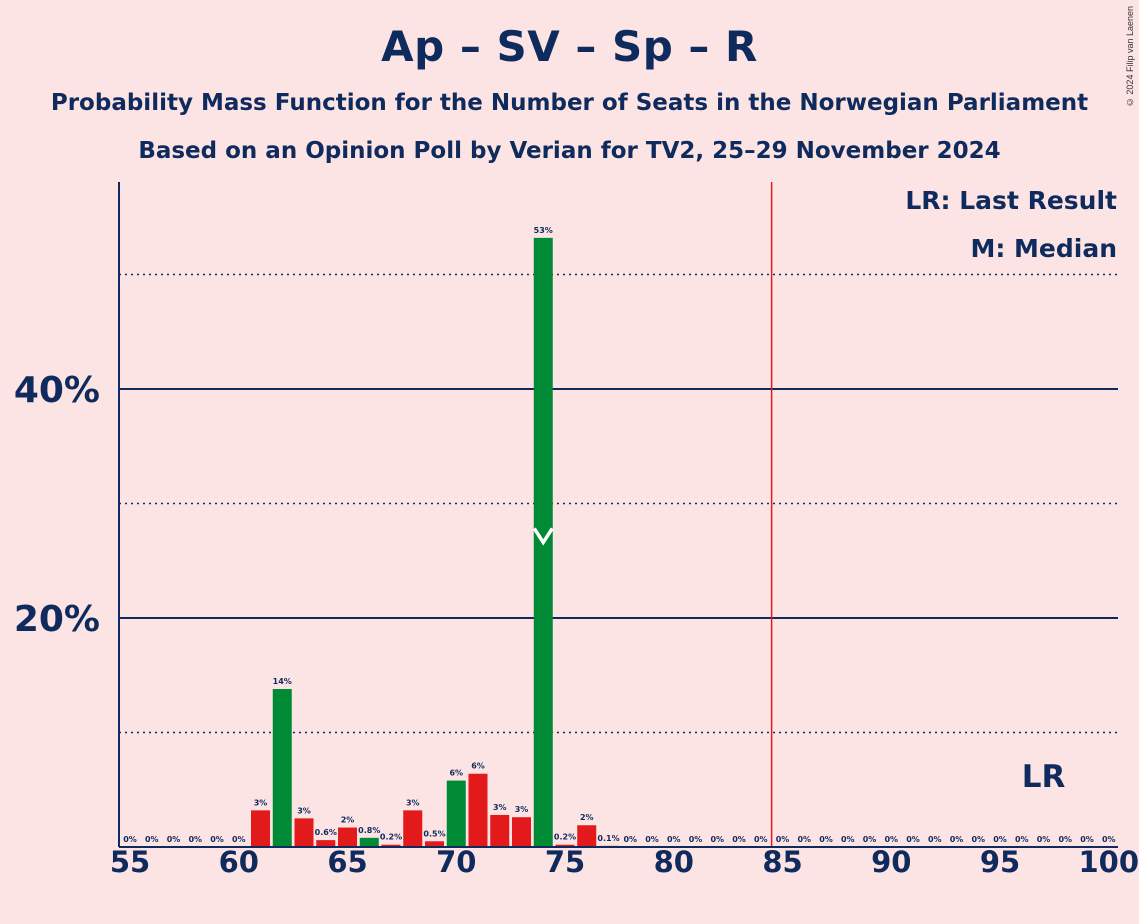  I want to click on x-tick-label: 65, so click(347, 862).